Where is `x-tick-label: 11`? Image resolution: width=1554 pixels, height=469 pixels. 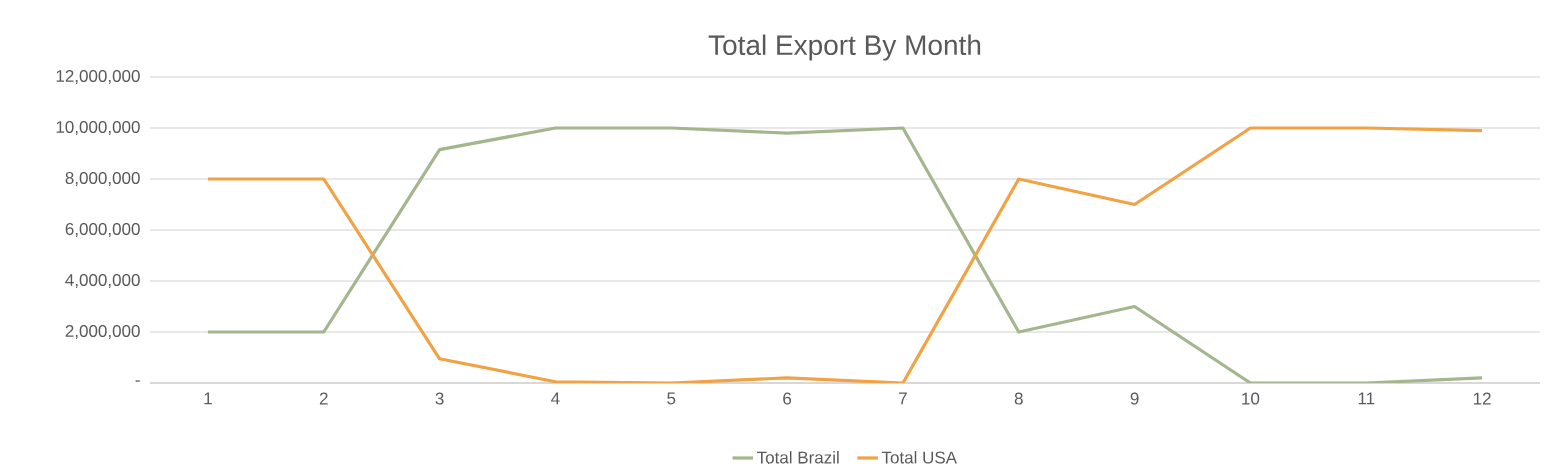 x-tick-label: 11 is located at coordinates (1366, 398).